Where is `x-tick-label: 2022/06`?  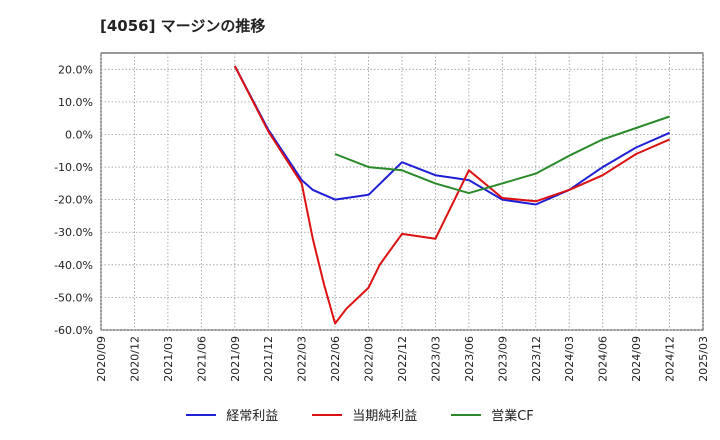 x-tick-label: 2022/06 is located at coordinates (335, 359).